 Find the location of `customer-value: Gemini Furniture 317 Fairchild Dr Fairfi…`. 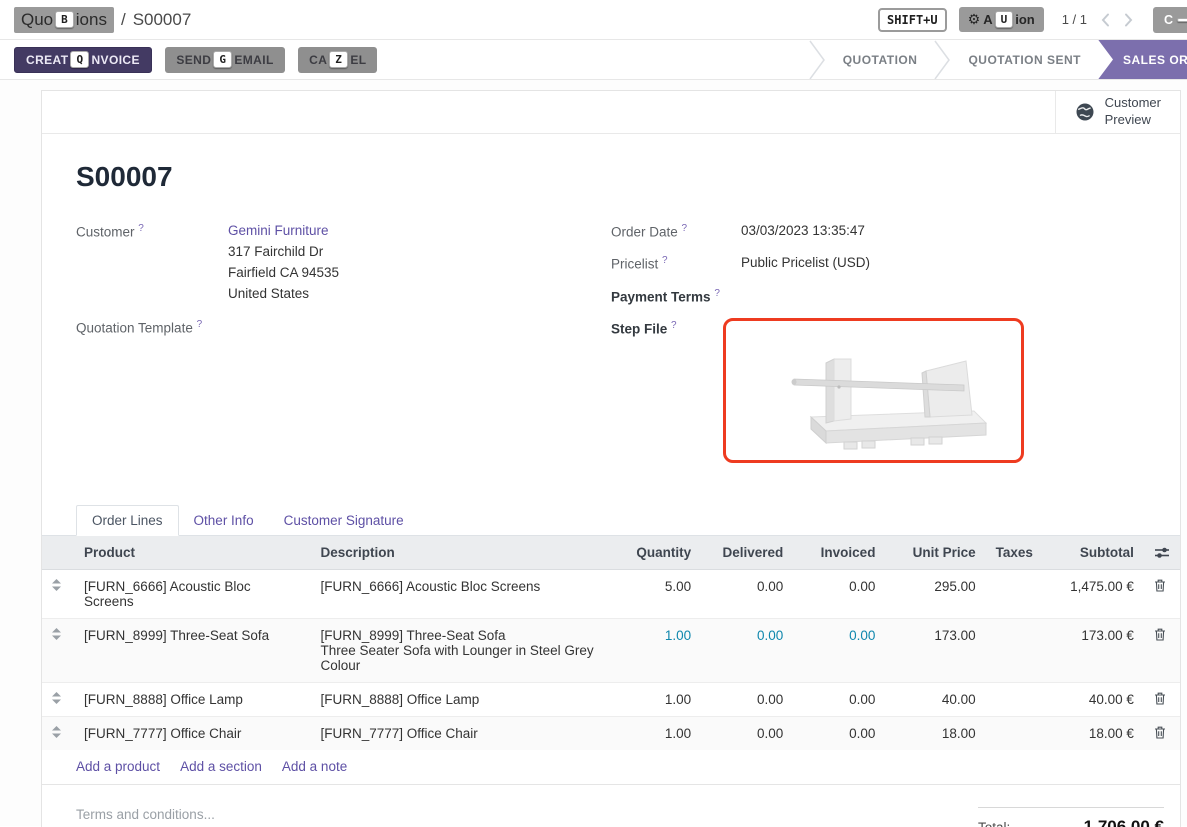

customer-value: Gemini Furniture 317 Fairchild Dr Fairfi… is located at coordinates (283, 263).